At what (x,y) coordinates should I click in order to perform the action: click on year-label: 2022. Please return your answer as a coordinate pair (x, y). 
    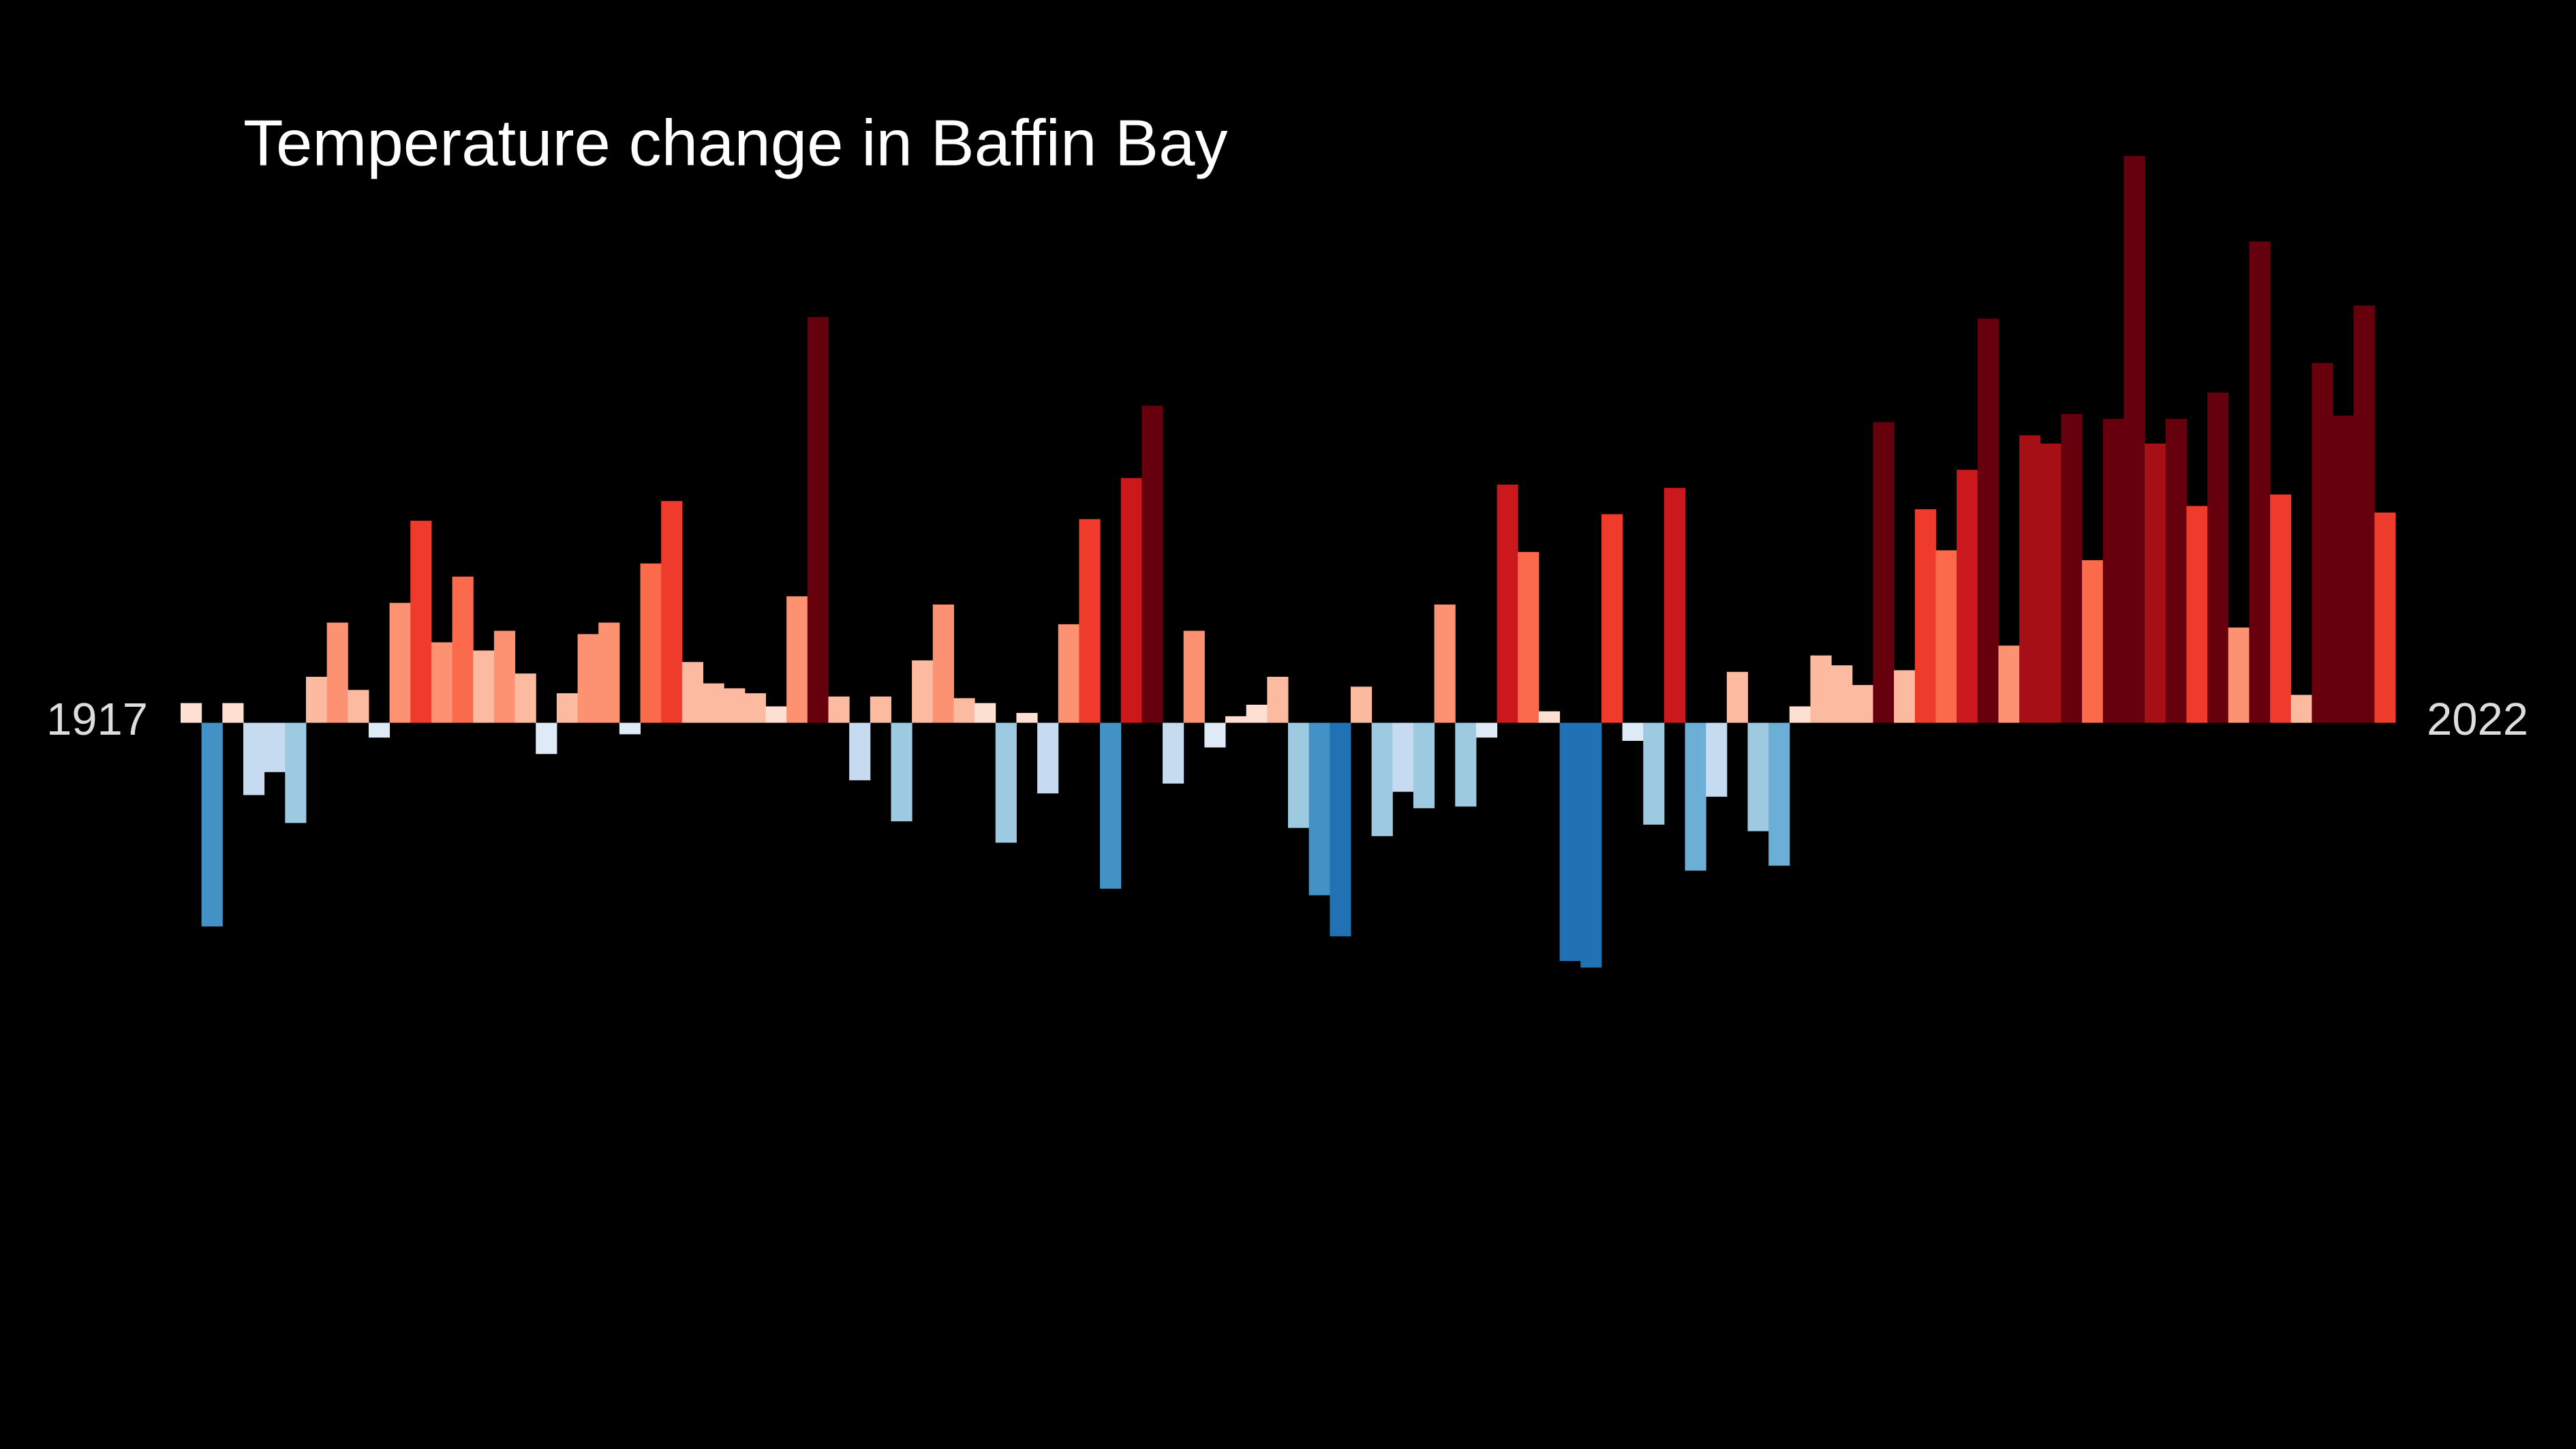
    Looking at the image, I should click on (2477, 719).